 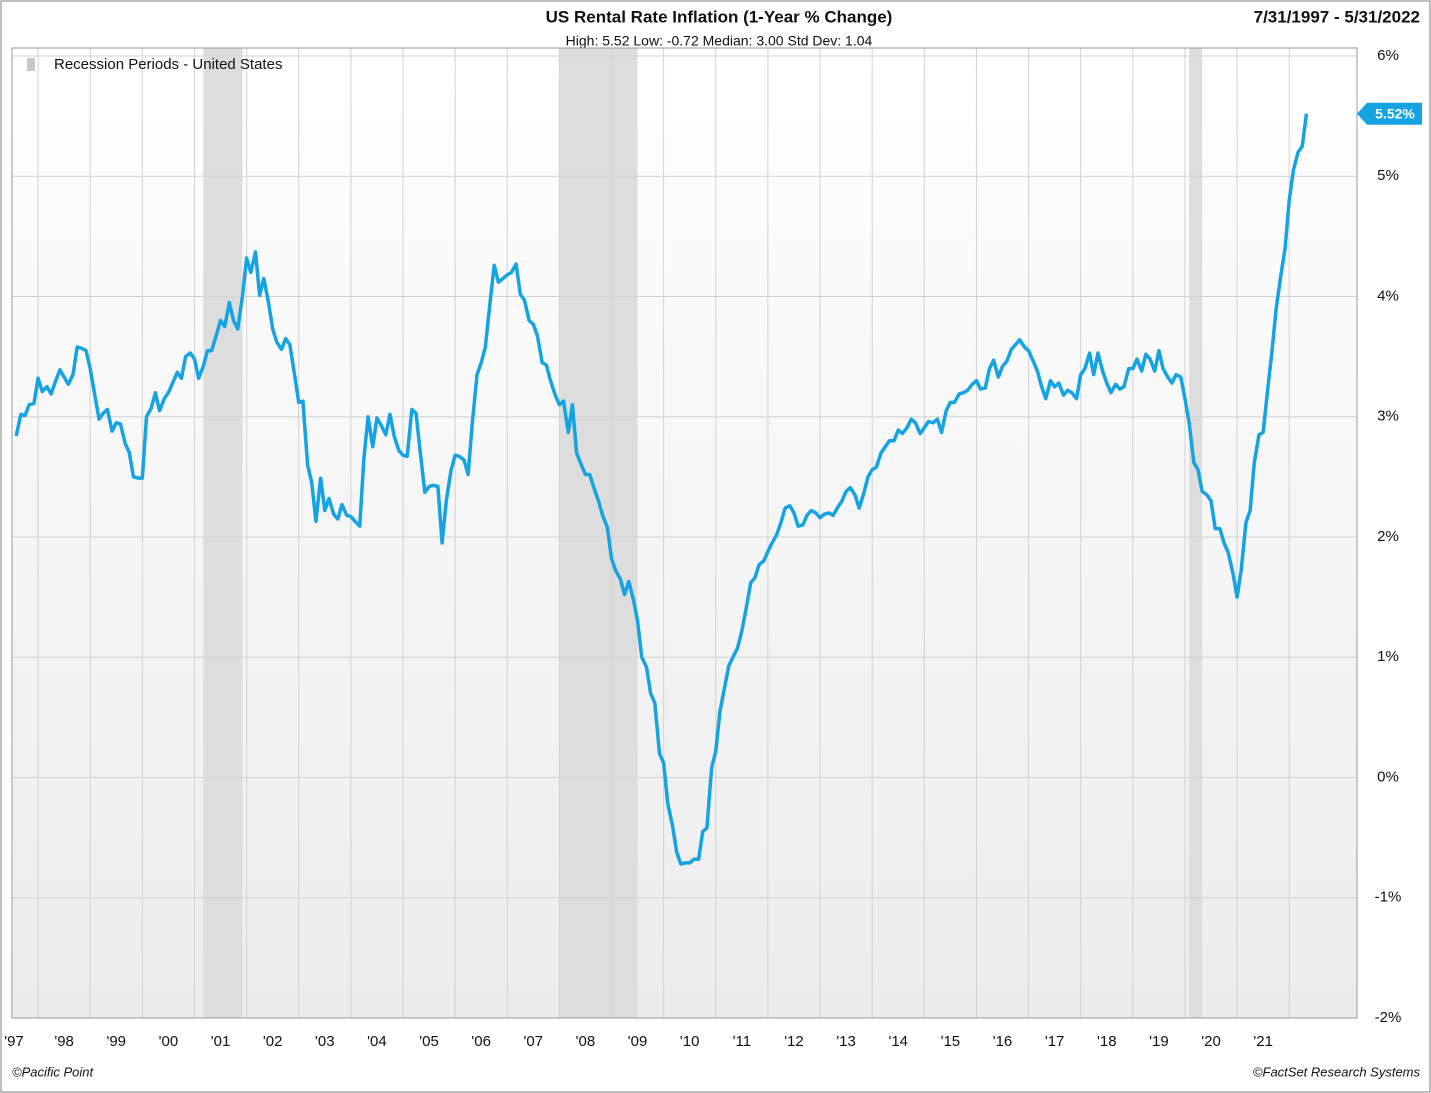 I want to click on x-tick-label: '07, so click(x=534, y=1041).